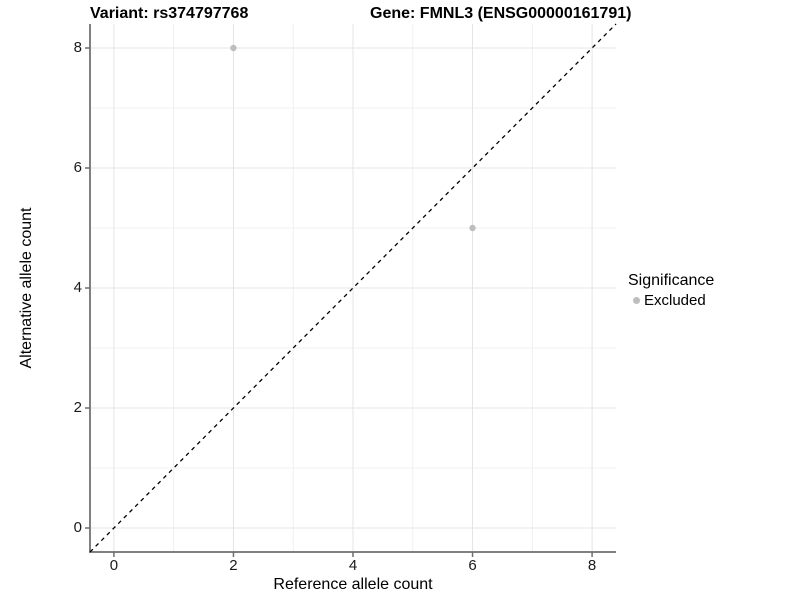  Describe the element at coordinates (233, 565) in the screenshot. I see `x-tick-label: 2` at that location.